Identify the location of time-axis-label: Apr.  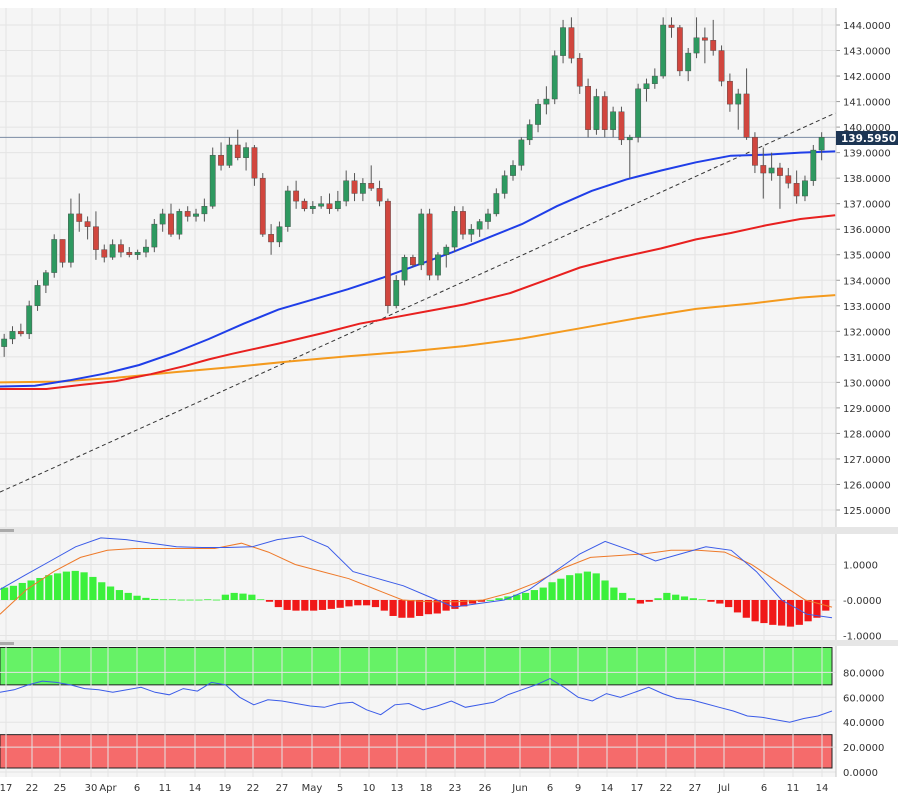
(108, 788).